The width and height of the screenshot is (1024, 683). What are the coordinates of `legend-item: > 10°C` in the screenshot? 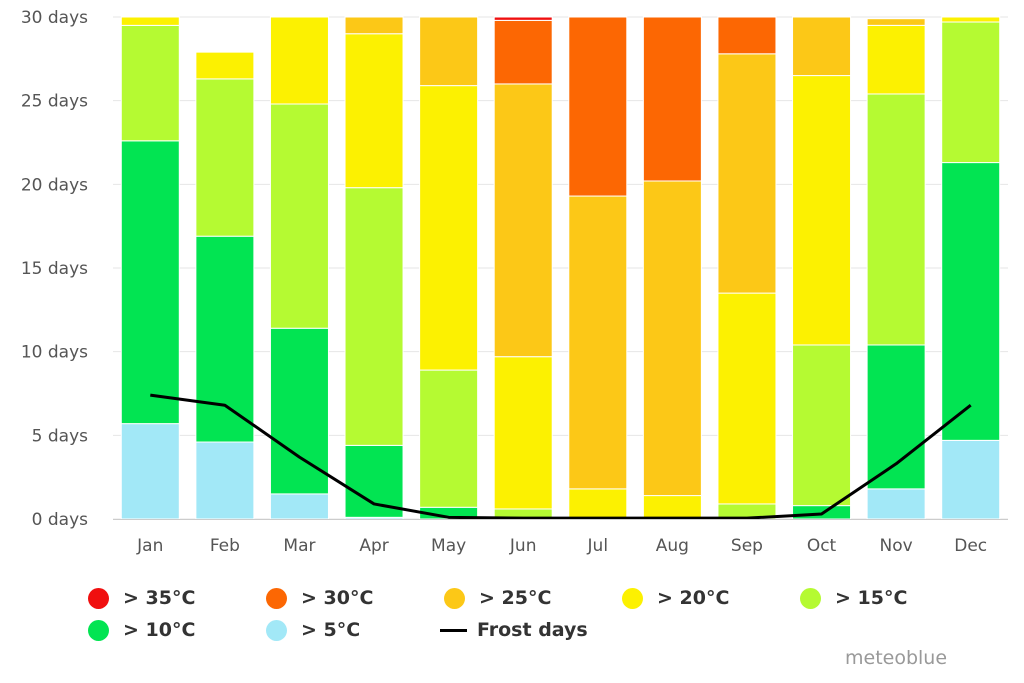 It's located at (141, 630).